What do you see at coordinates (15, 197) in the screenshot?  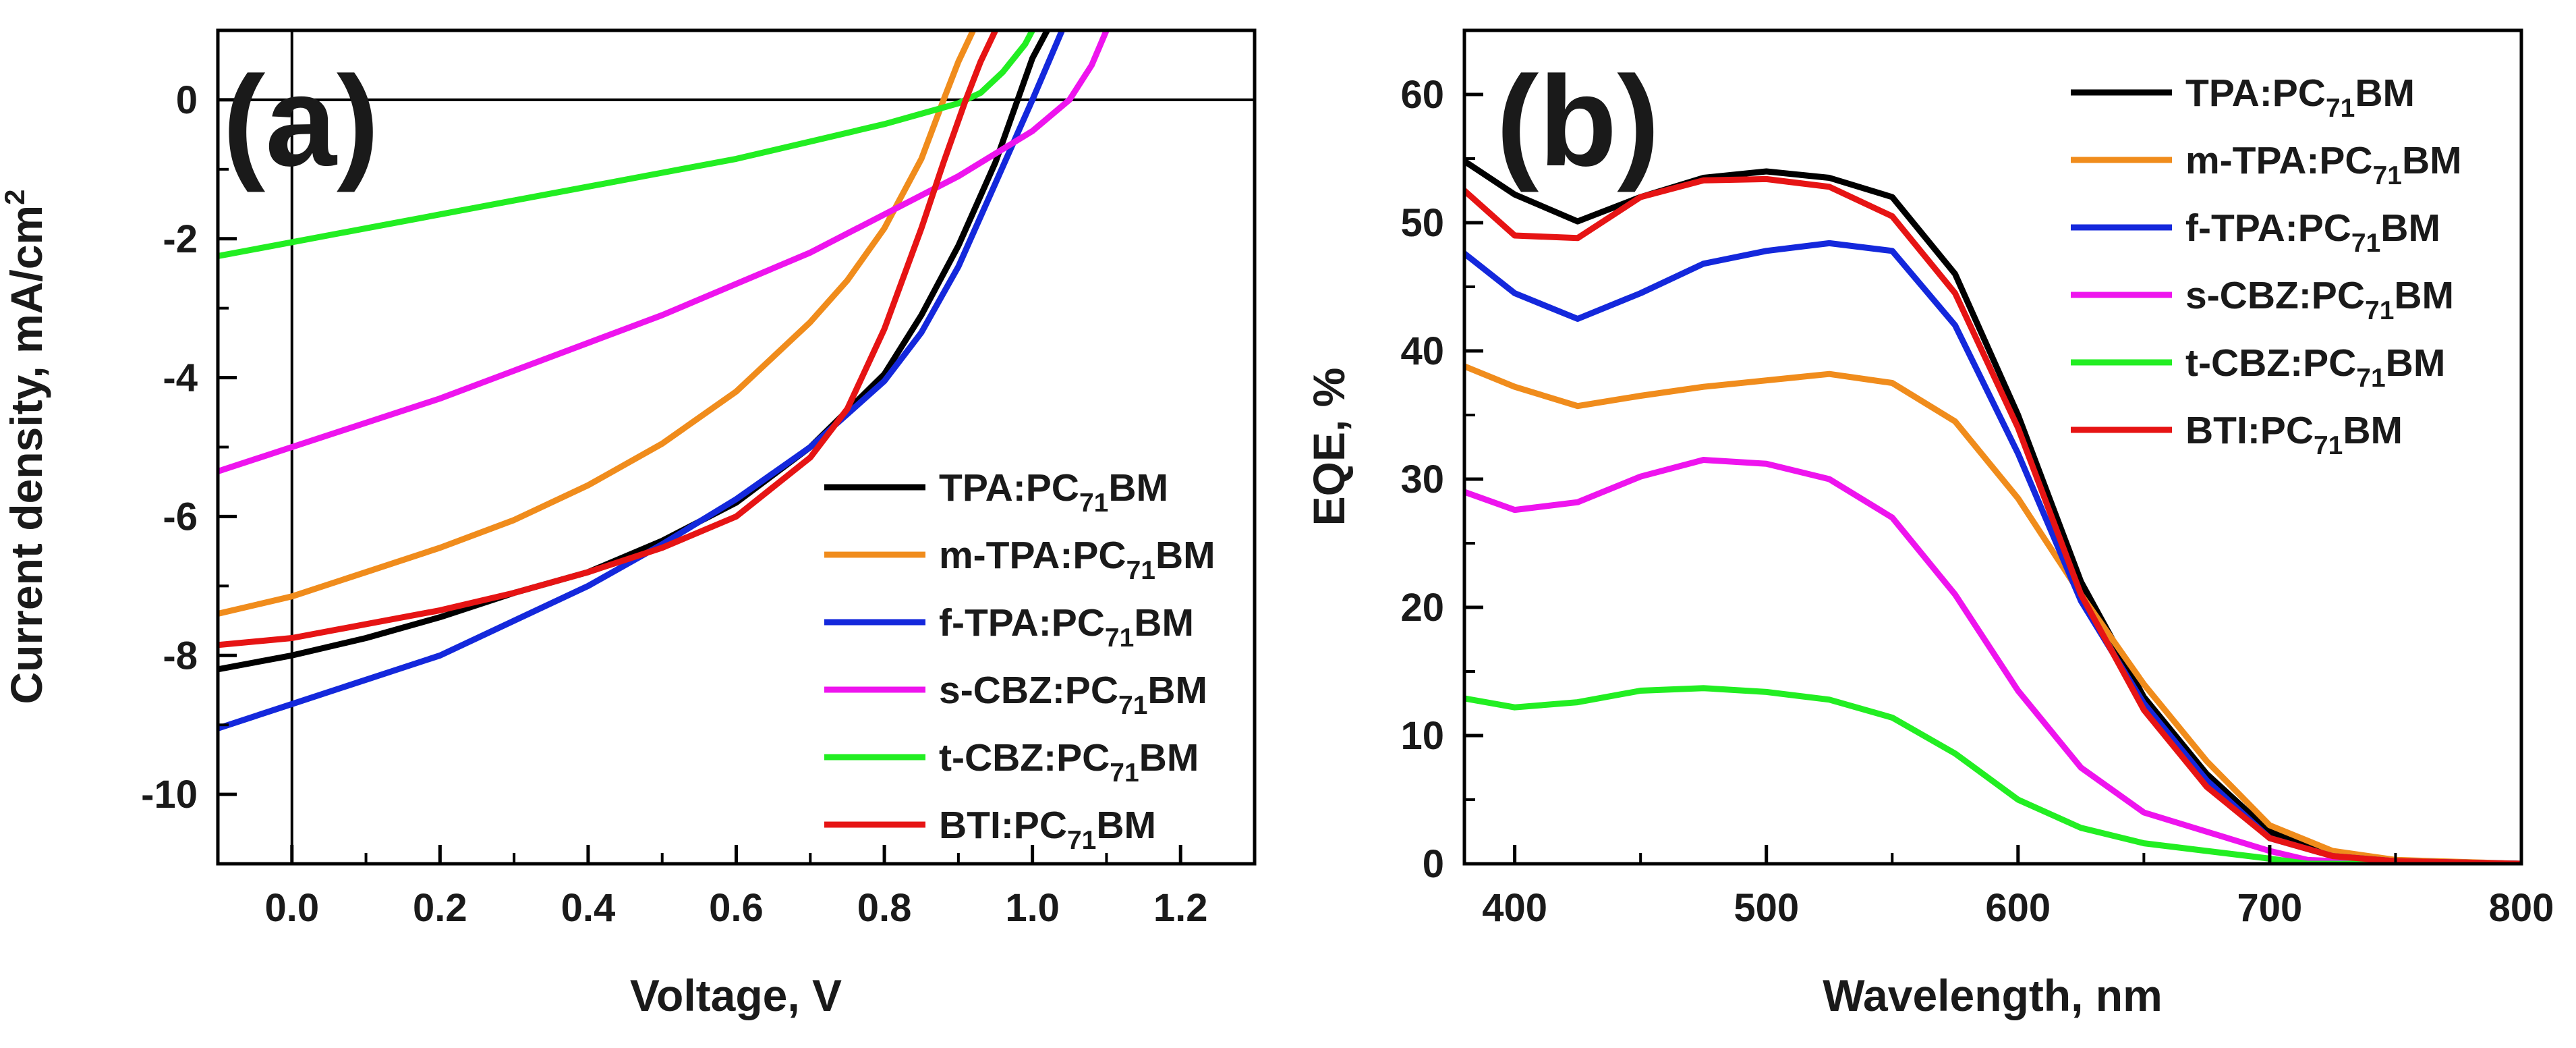 I see `y-axis-title-superscript: 2` at bounding box center [15, 197].